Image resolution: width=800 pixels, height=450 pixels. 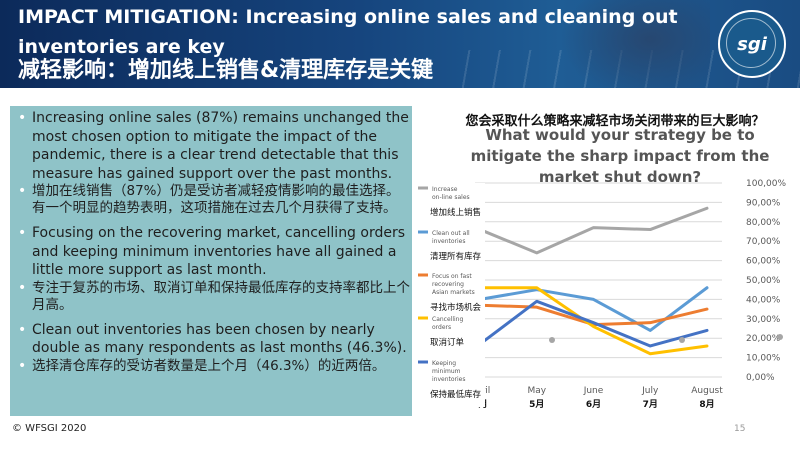 I want to click on y-tick-label: 30,00%, so click(x=763, y=320).